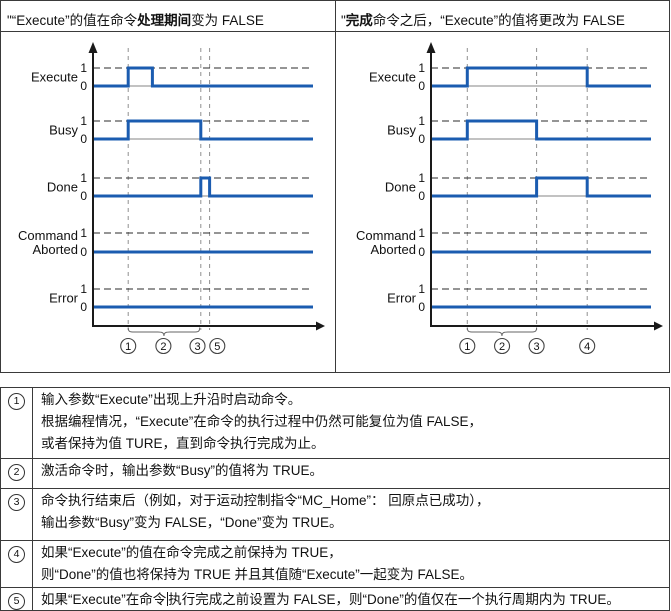  Describe the element at coordinates (164, 20) in the screenshot. I see `title-bold-segment: 处理期间` at that location.